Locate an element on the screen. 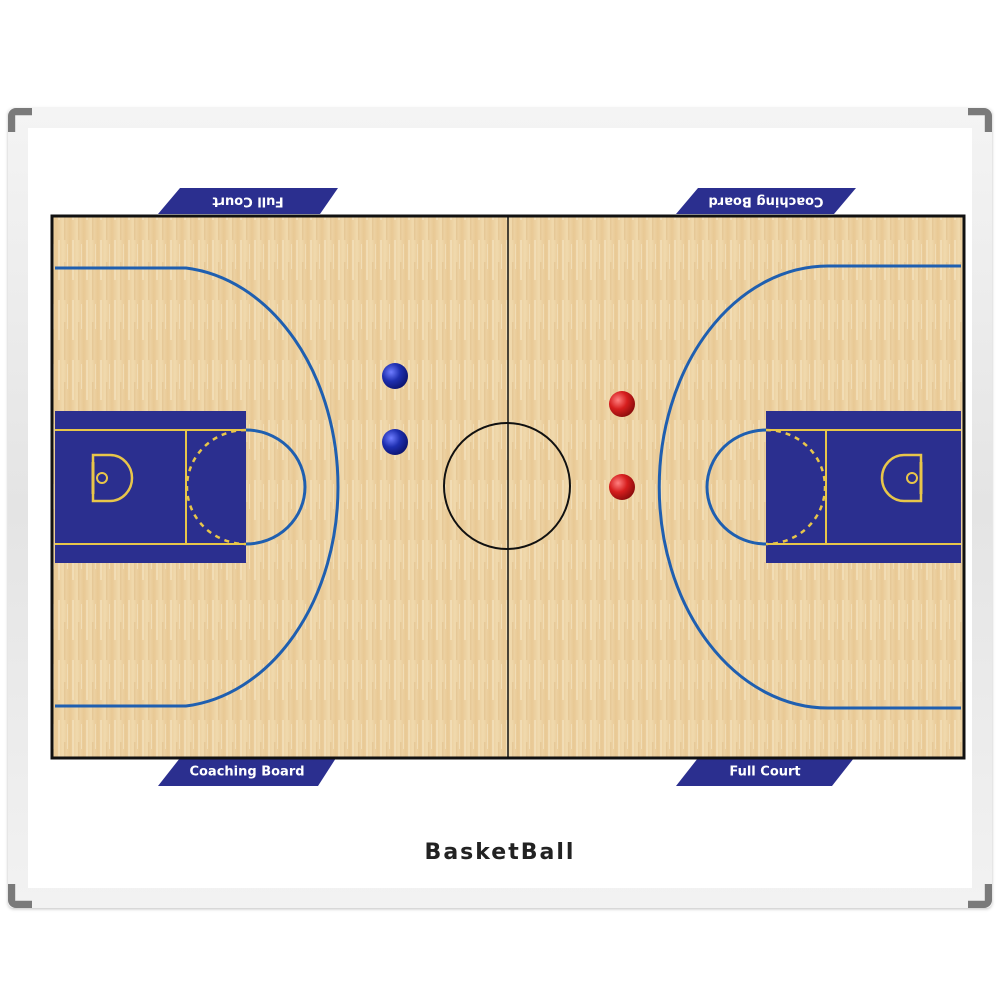 Image resolution: width=1000 pixels, height=1000 pixels. three-point-line-left is located at coordinates (197, 487).